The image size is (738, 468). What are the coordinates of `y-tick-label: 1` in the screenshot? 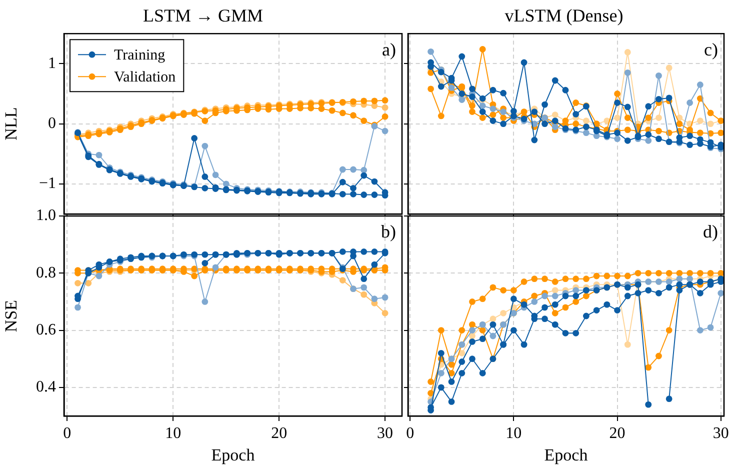 It's located at (52, 63).